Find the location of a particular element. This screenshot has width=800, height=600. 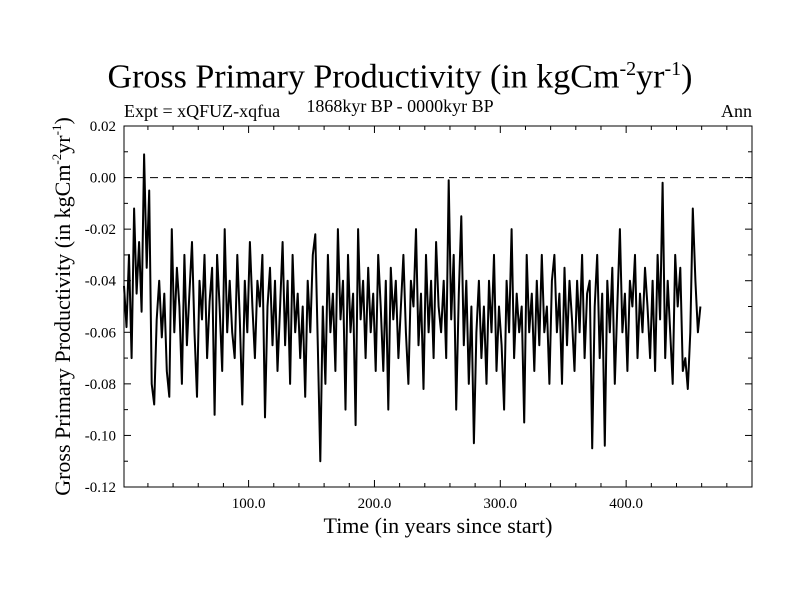

chart-title-sup1: -2 is located at coordinates (628, 69).